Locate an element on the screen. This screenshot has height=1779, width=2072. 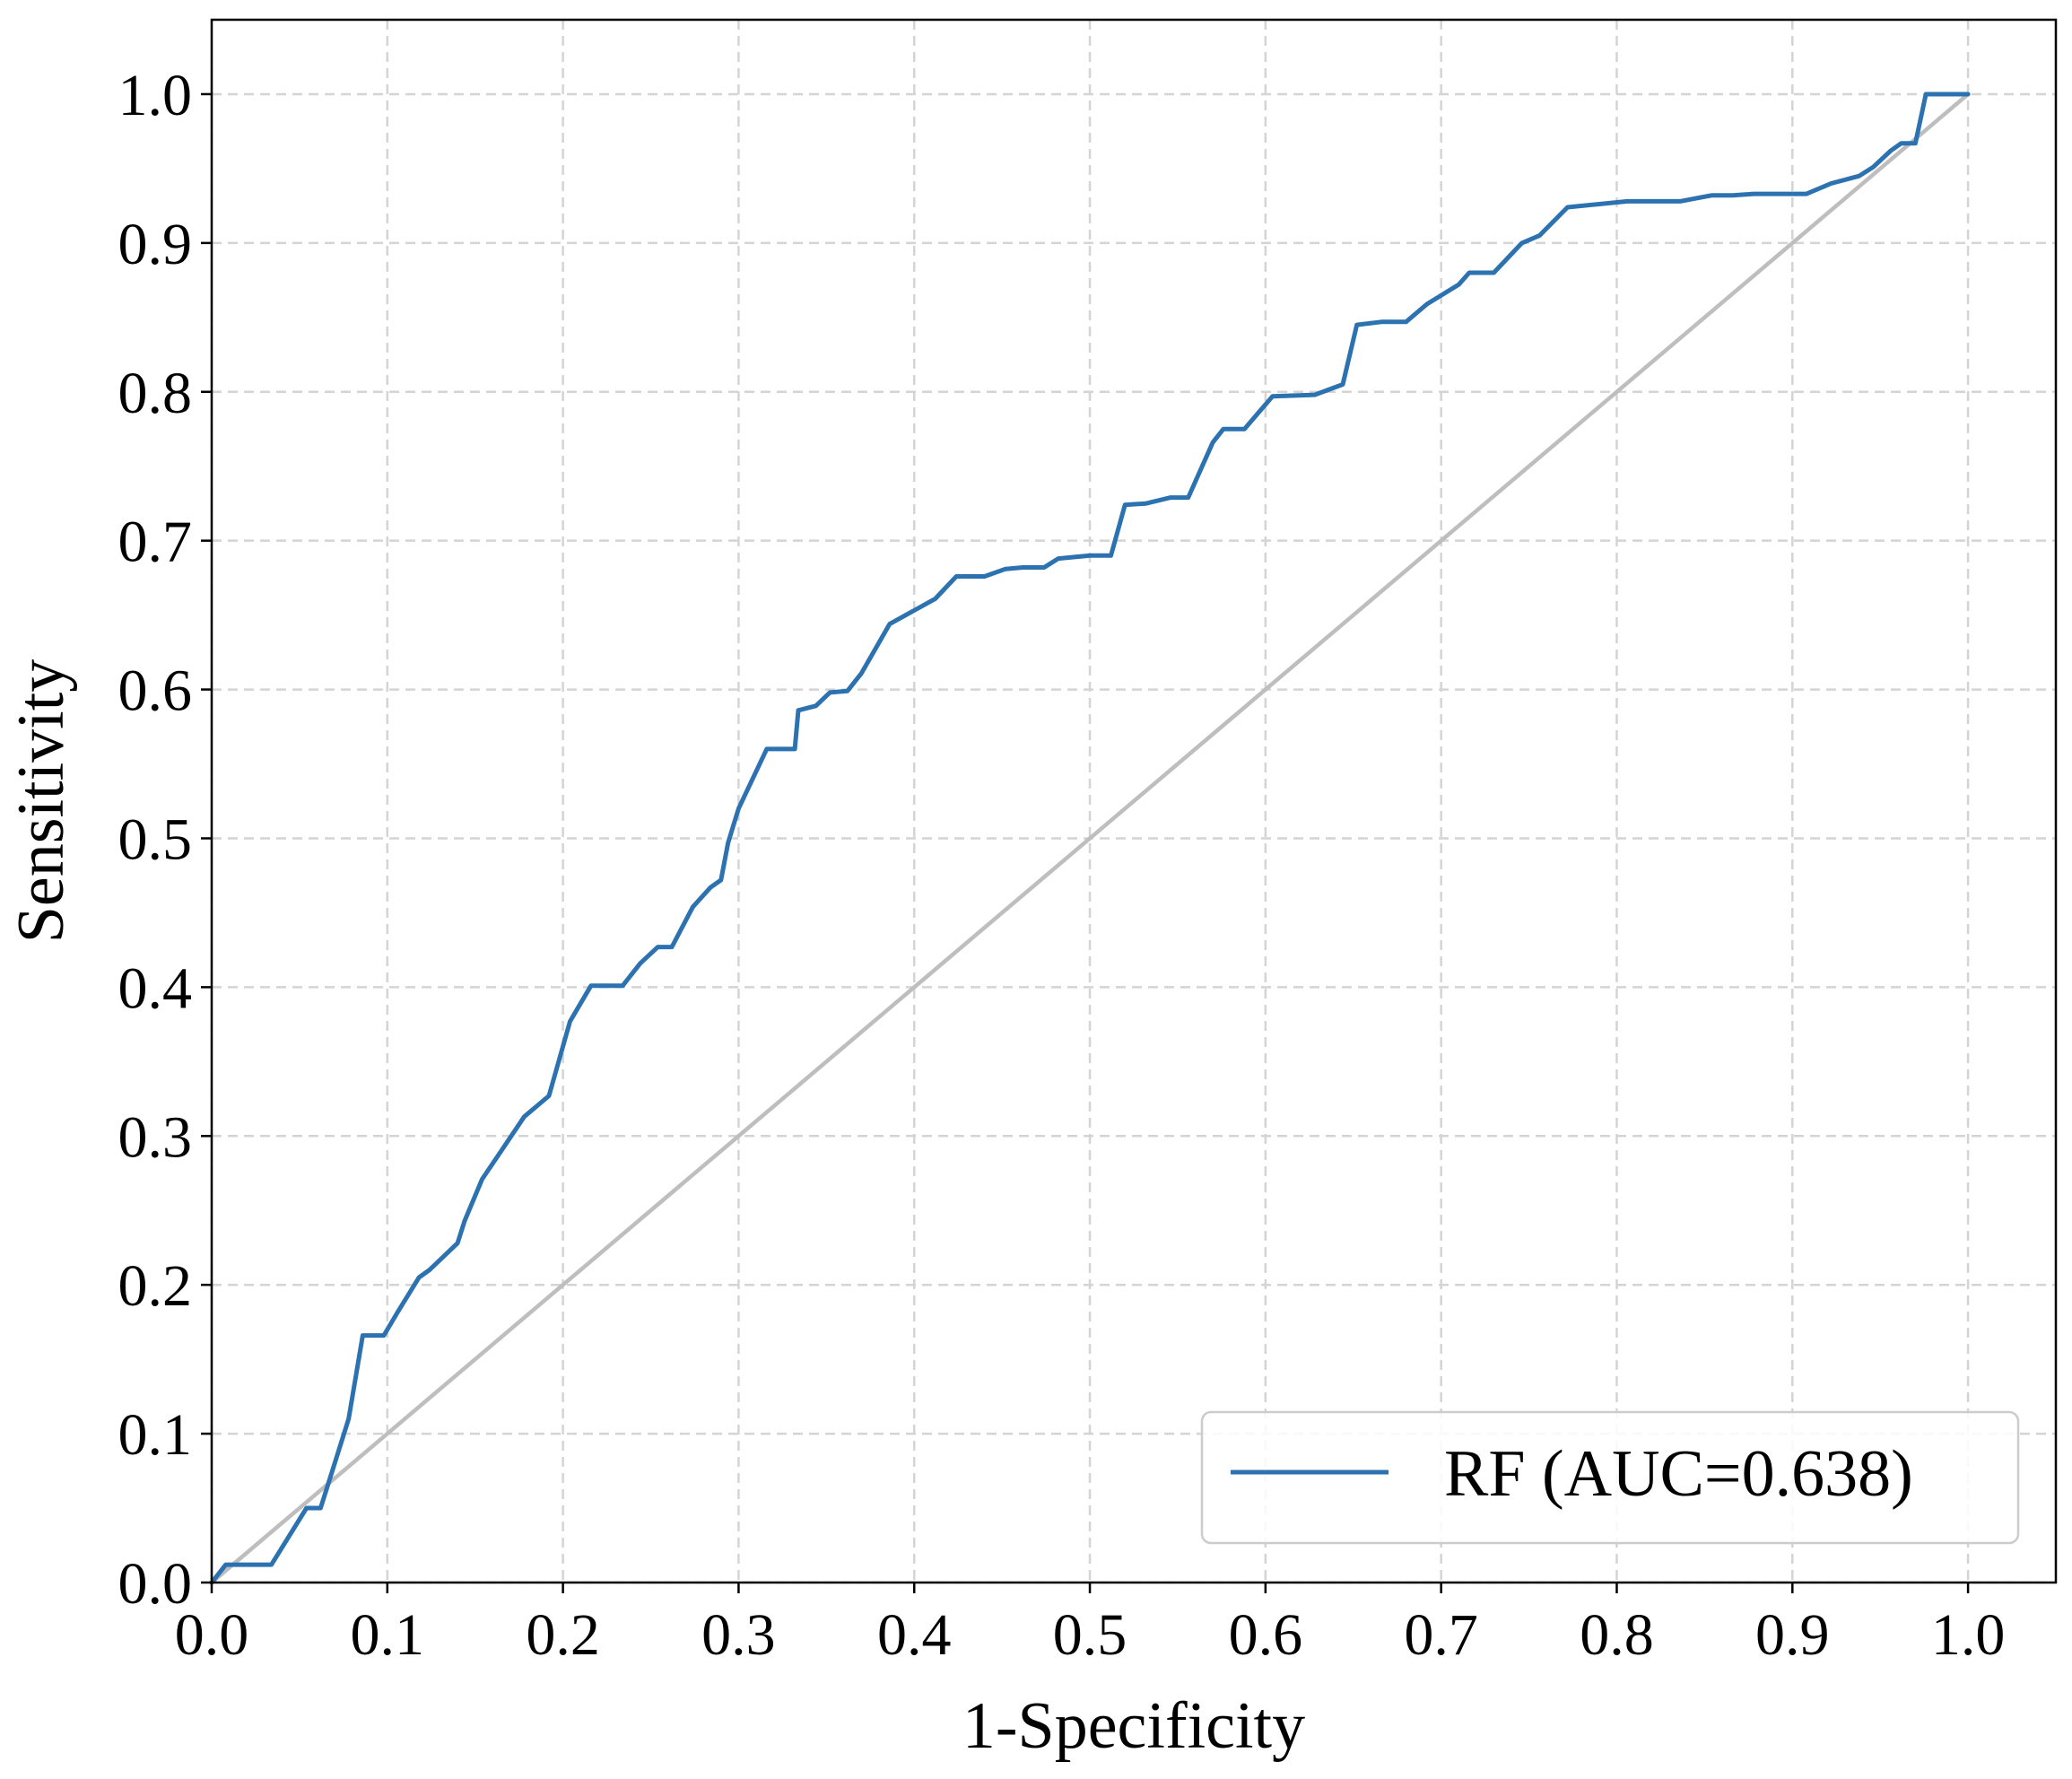
y-axis-title: Sensitivity is located at coordinates (41, 801).